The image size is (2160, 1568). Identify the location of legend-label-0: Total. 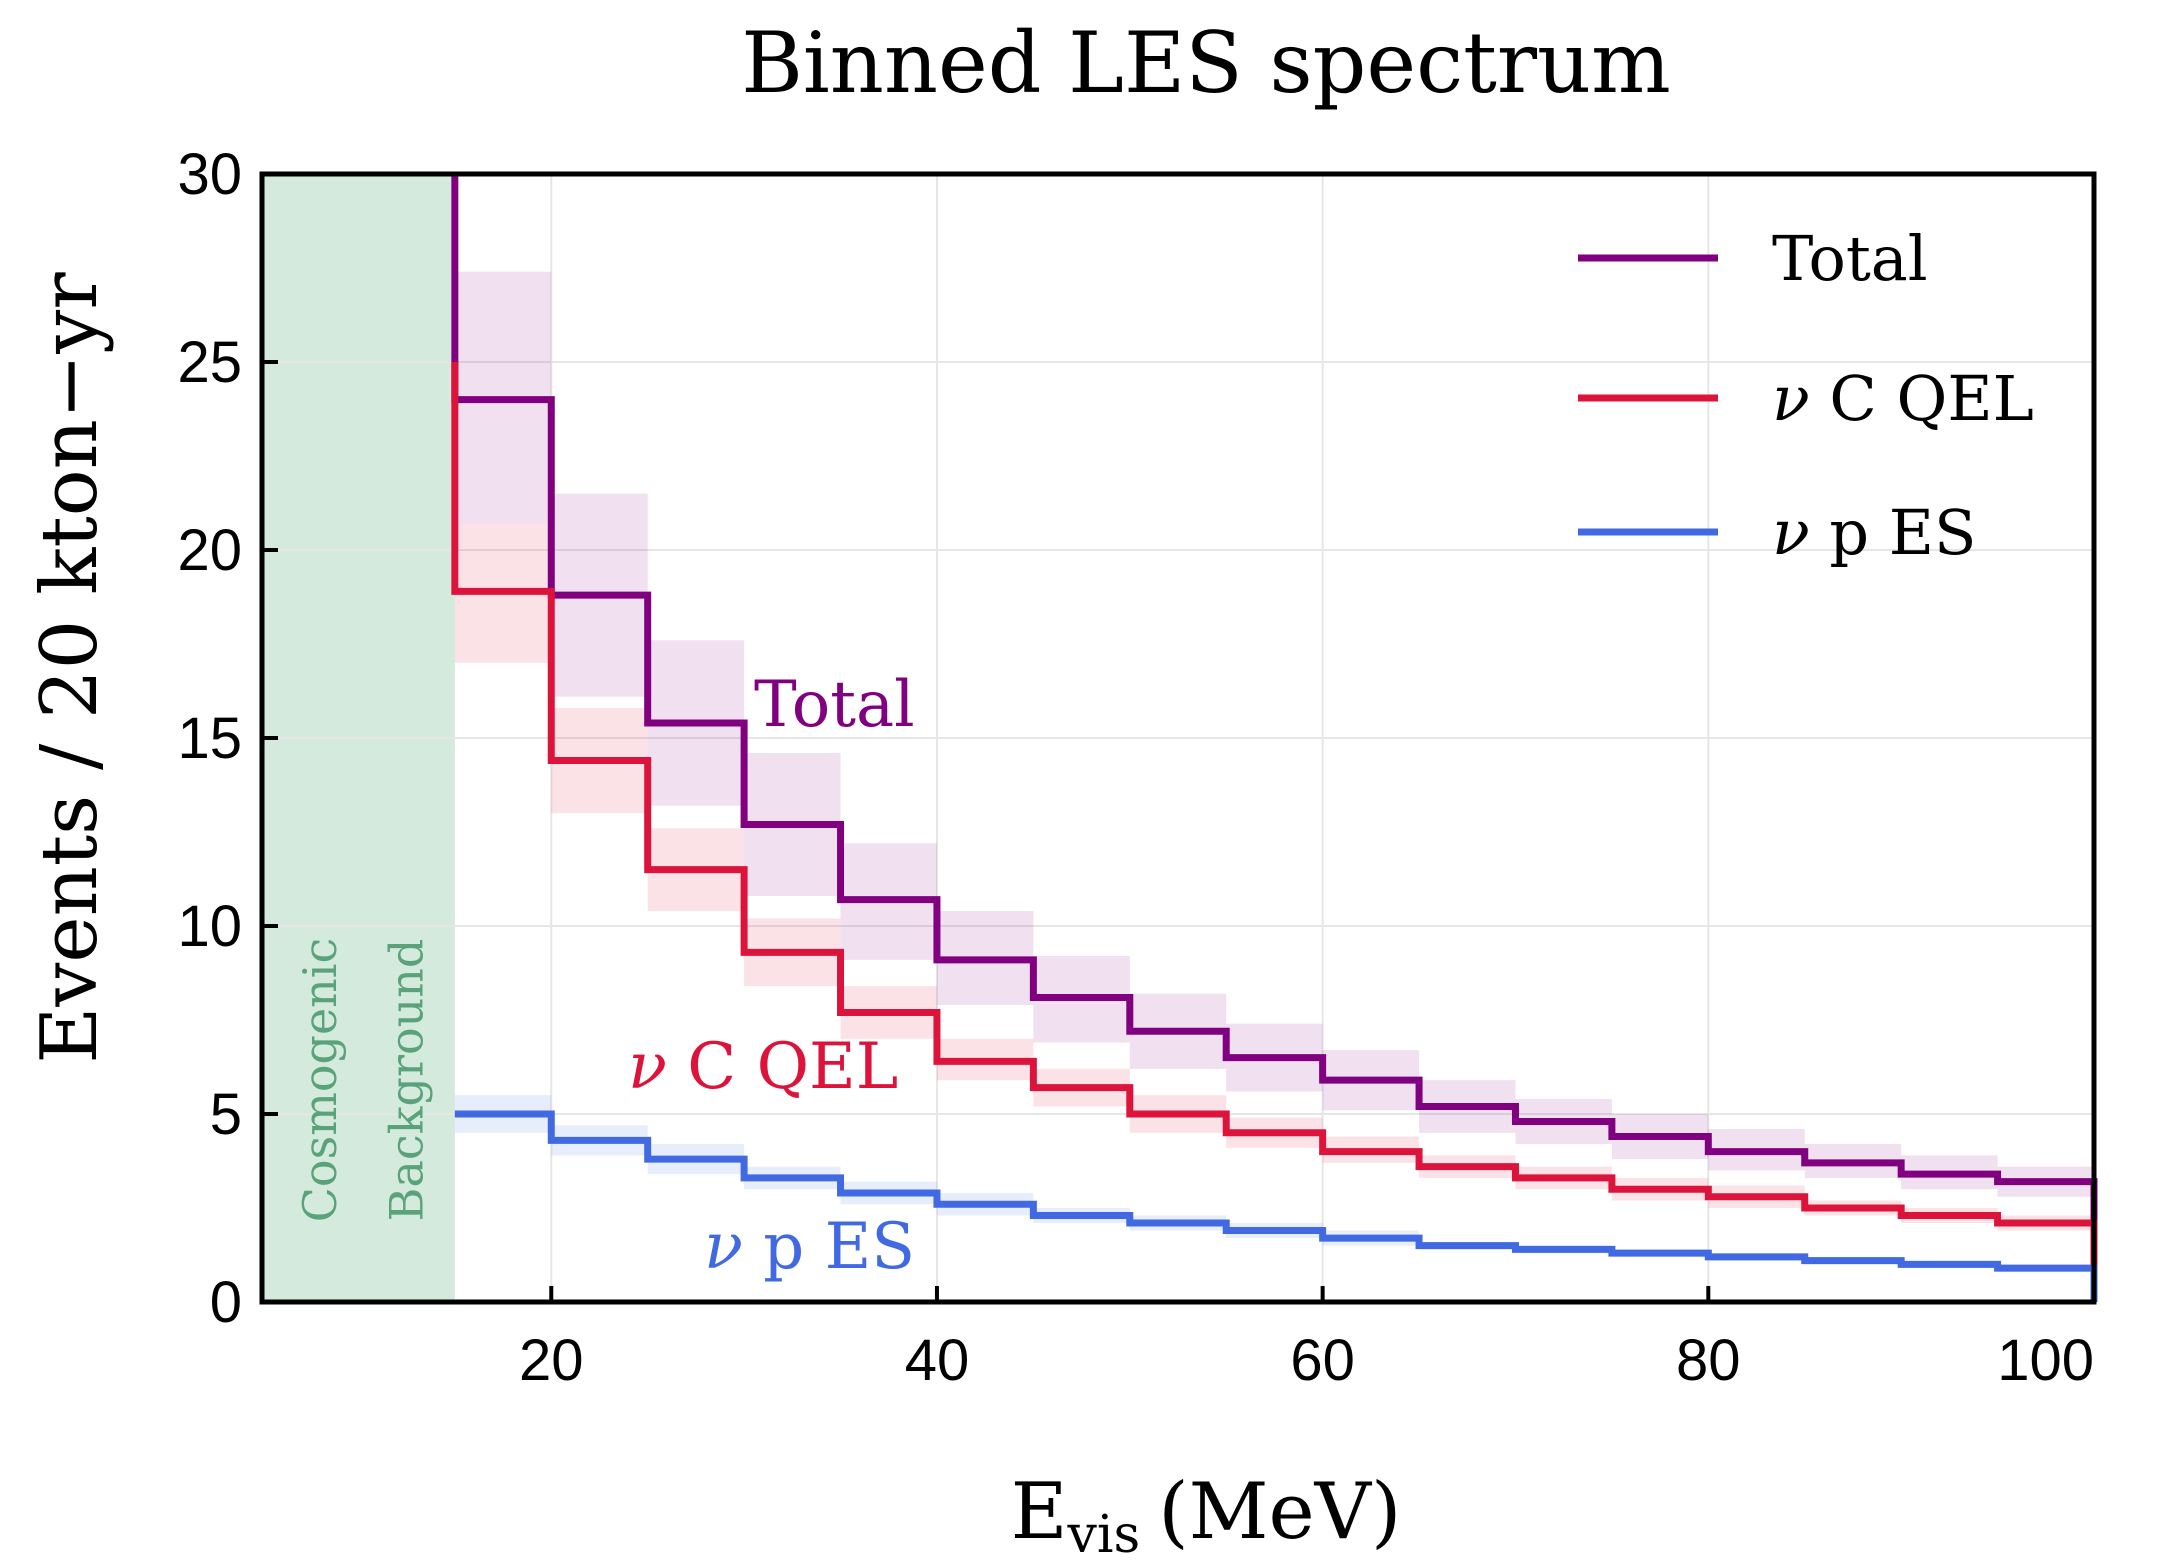
(1850, 258).